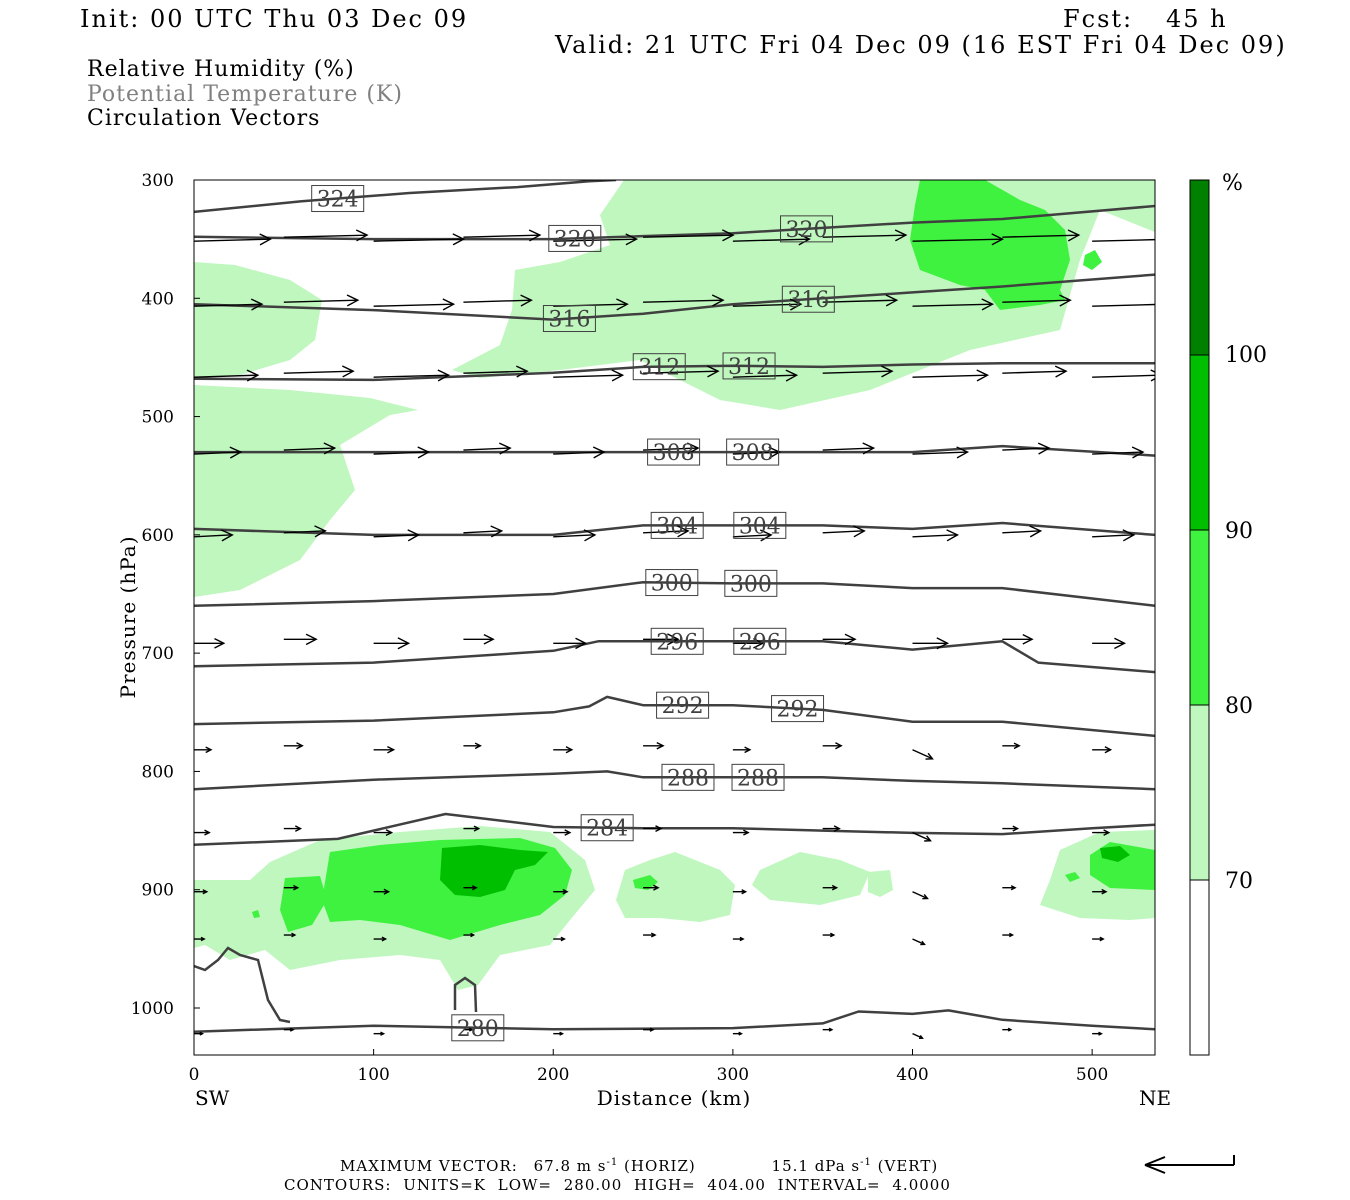 Image resolution: width=1350 pixels, height=1200 pixels. What do you see at coordinates (152, 1009) in the screenshot?
I see `y-tick-label: 1000` at bounding box center [152, 1009].